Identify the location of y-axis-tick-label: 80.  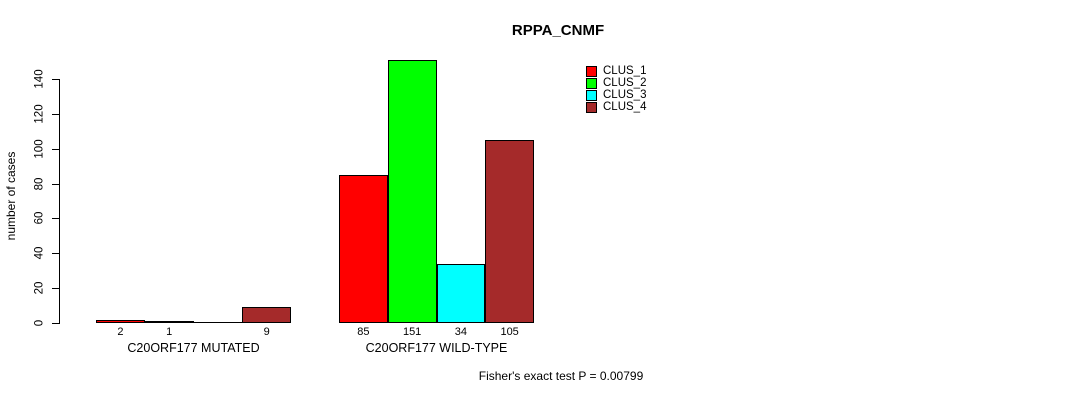
(39, 183).